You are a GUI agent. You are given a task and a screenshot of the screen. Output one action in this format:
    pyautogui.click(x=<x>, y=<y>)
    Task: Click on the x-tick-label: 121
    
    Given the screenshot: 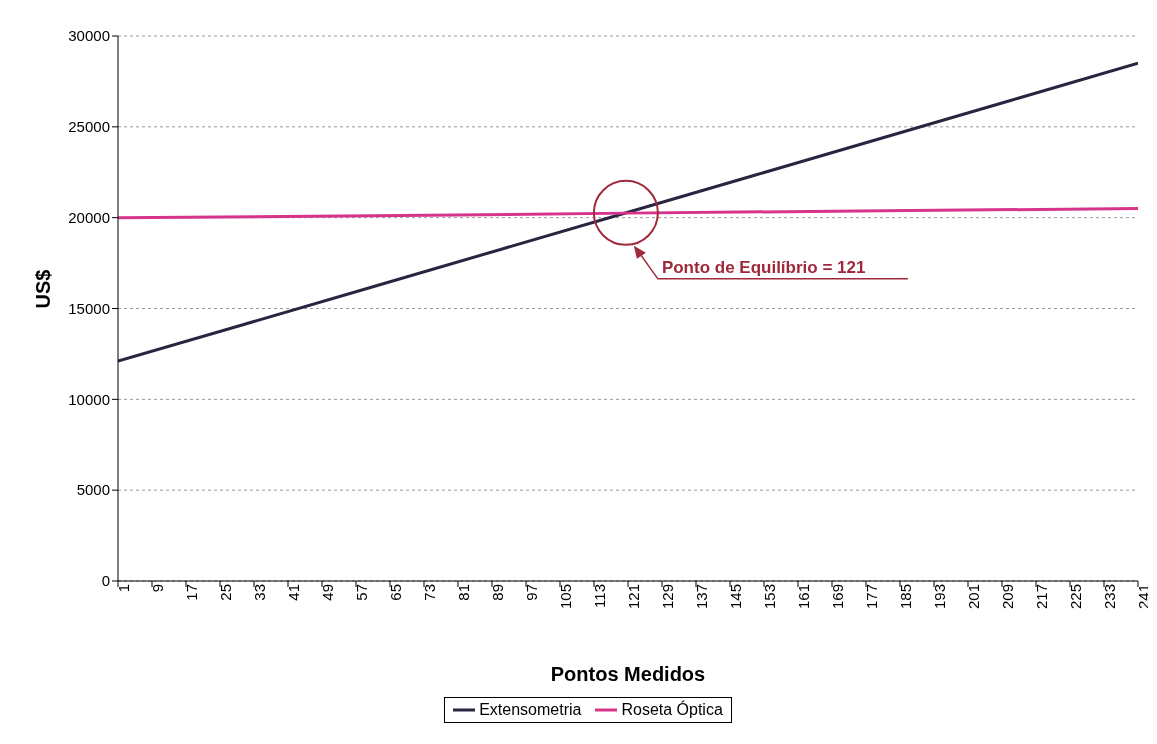 What is the action you would take?
    pyautogui.click(x=633, y=597)
    